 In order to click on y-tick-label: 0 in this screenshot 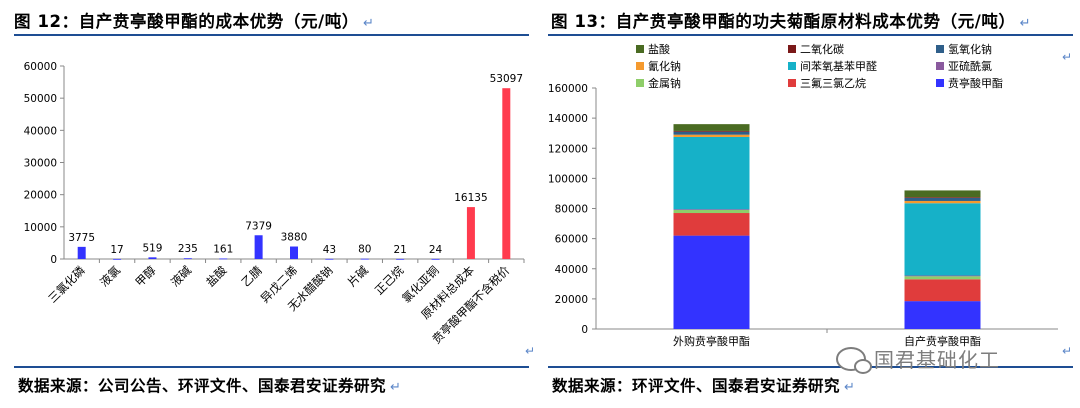, I will do `click(53, 260)`.